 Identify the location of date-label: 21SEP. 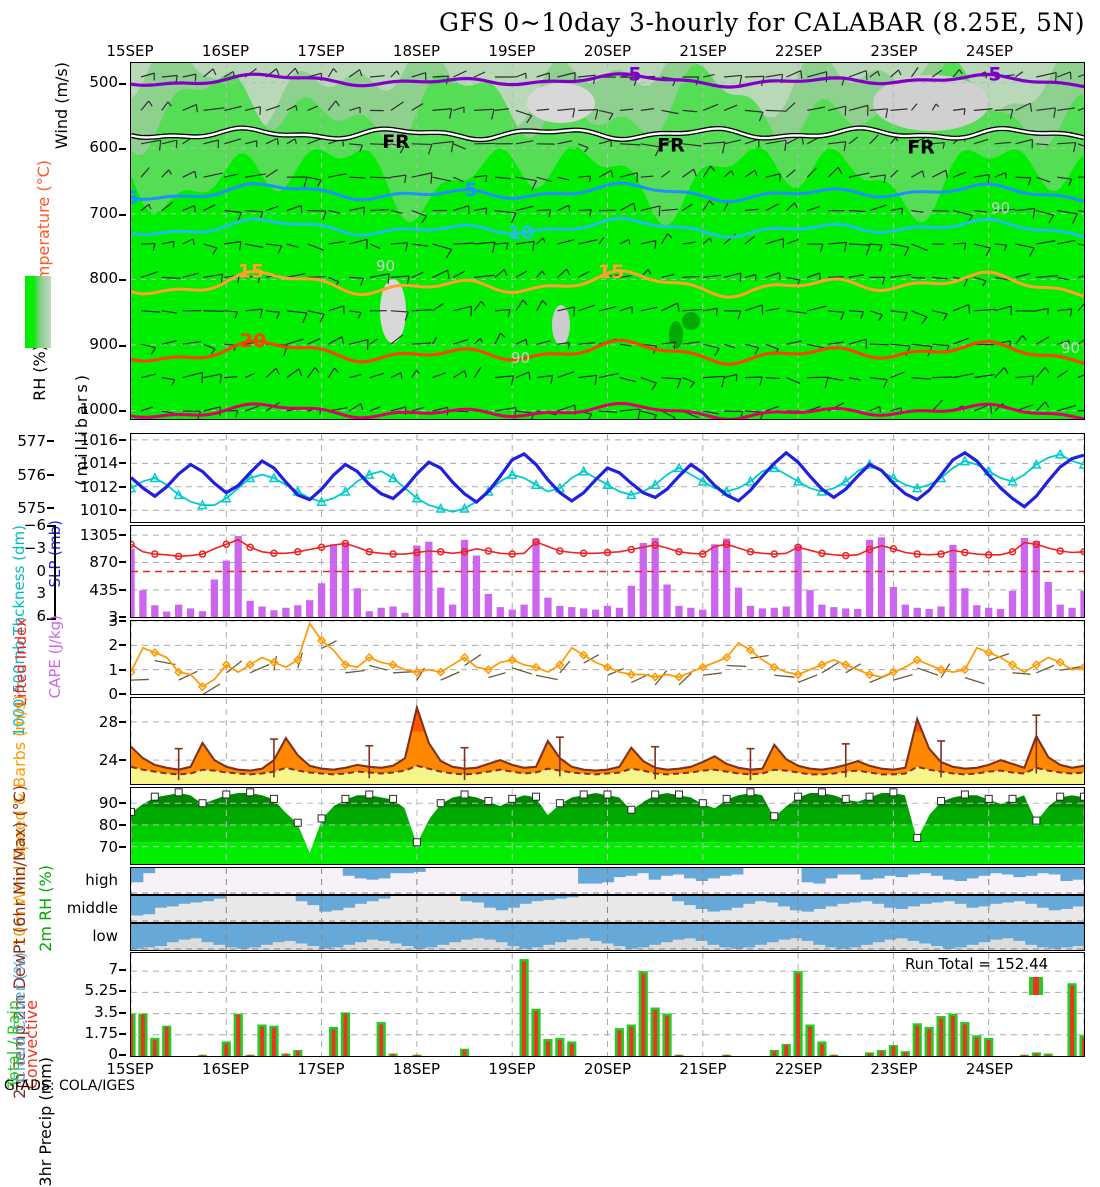
(703, 1069).